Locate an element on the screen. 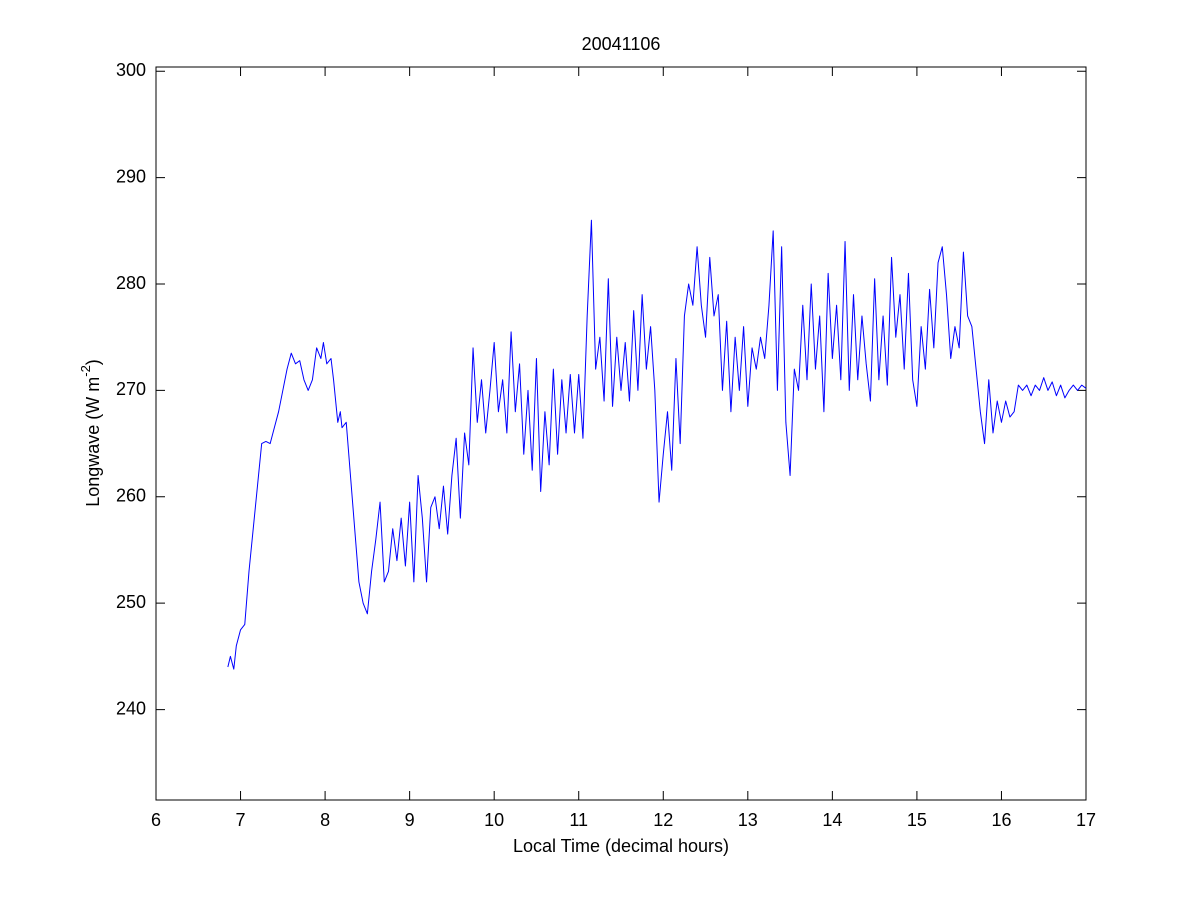  x-tick-label: 15 is located at coordinates (917, 820).